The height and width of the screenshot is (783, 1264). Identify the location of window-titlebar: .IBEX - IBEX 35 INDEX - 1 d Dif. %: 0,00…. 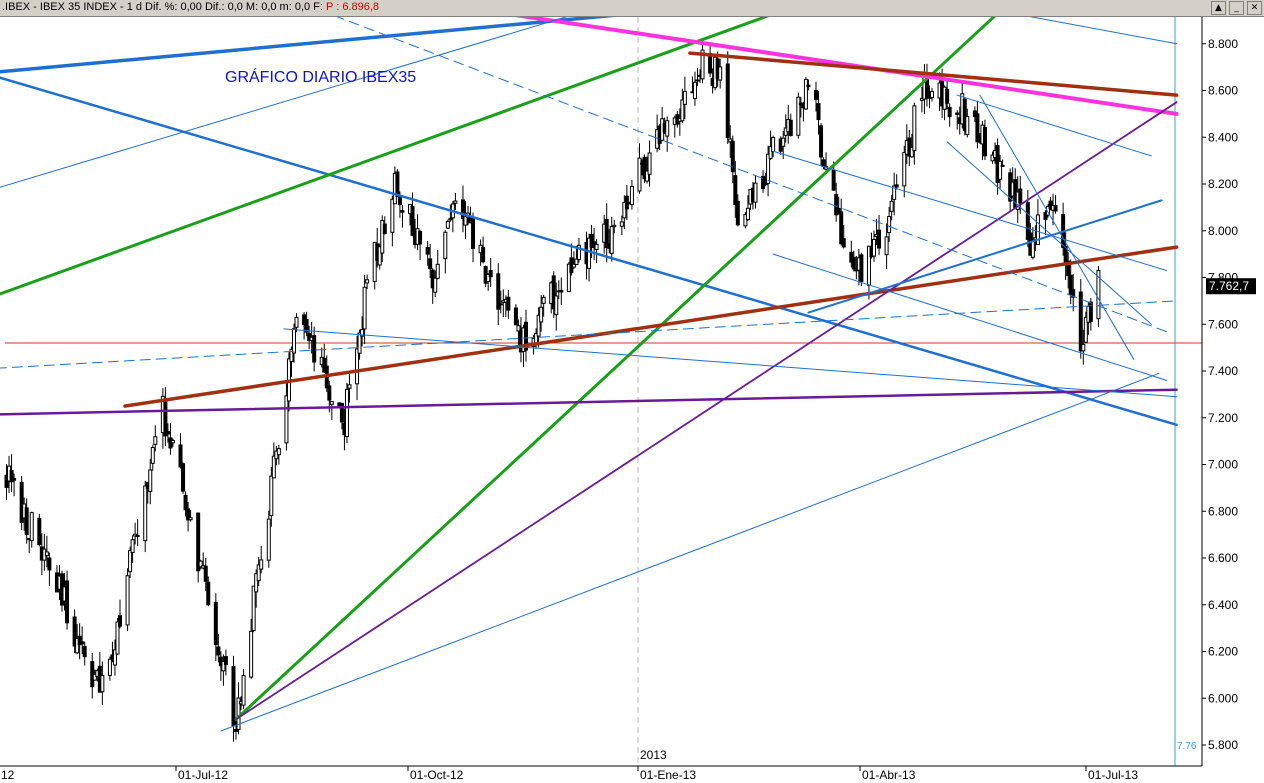
(632, 8).